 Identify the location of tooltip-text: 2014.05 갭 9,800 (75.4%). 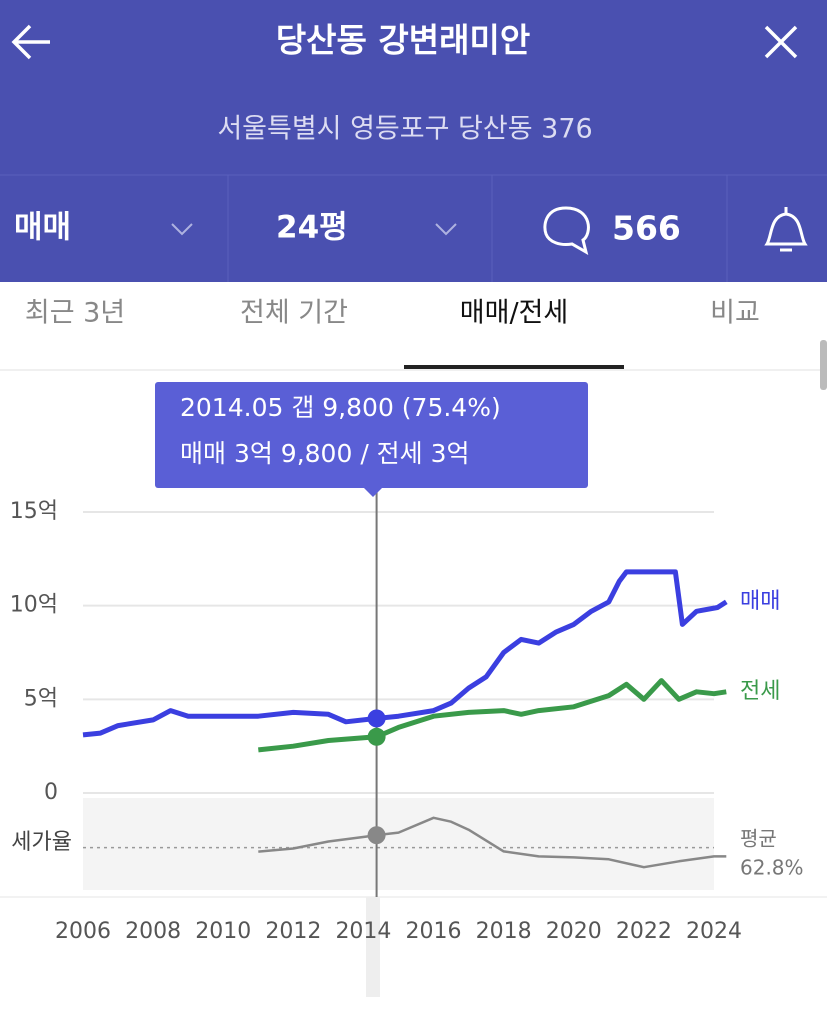
(340, 407).